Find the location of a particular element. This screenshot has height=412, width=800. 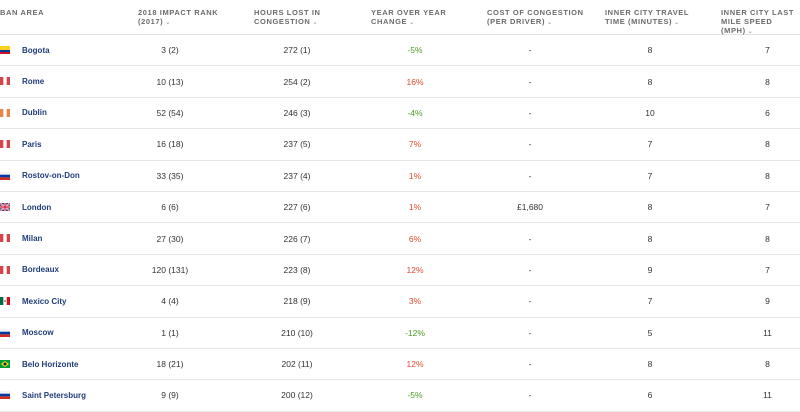

impact-rank: 33 (35) is located at coordinates (170, 175).